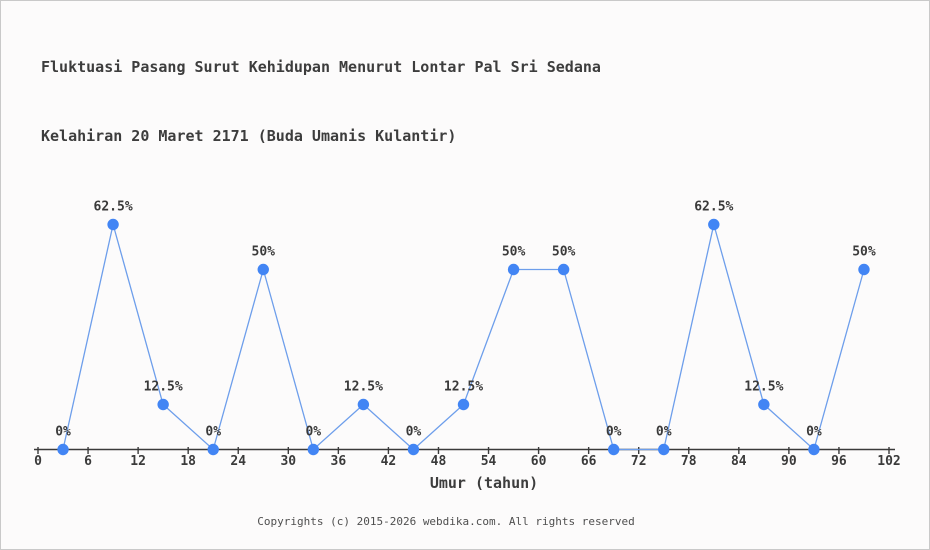  What do you see at coordinates (238, 461) in the screenshot?
I see `x-tick-label: 24` at bounding box center [238, 461].